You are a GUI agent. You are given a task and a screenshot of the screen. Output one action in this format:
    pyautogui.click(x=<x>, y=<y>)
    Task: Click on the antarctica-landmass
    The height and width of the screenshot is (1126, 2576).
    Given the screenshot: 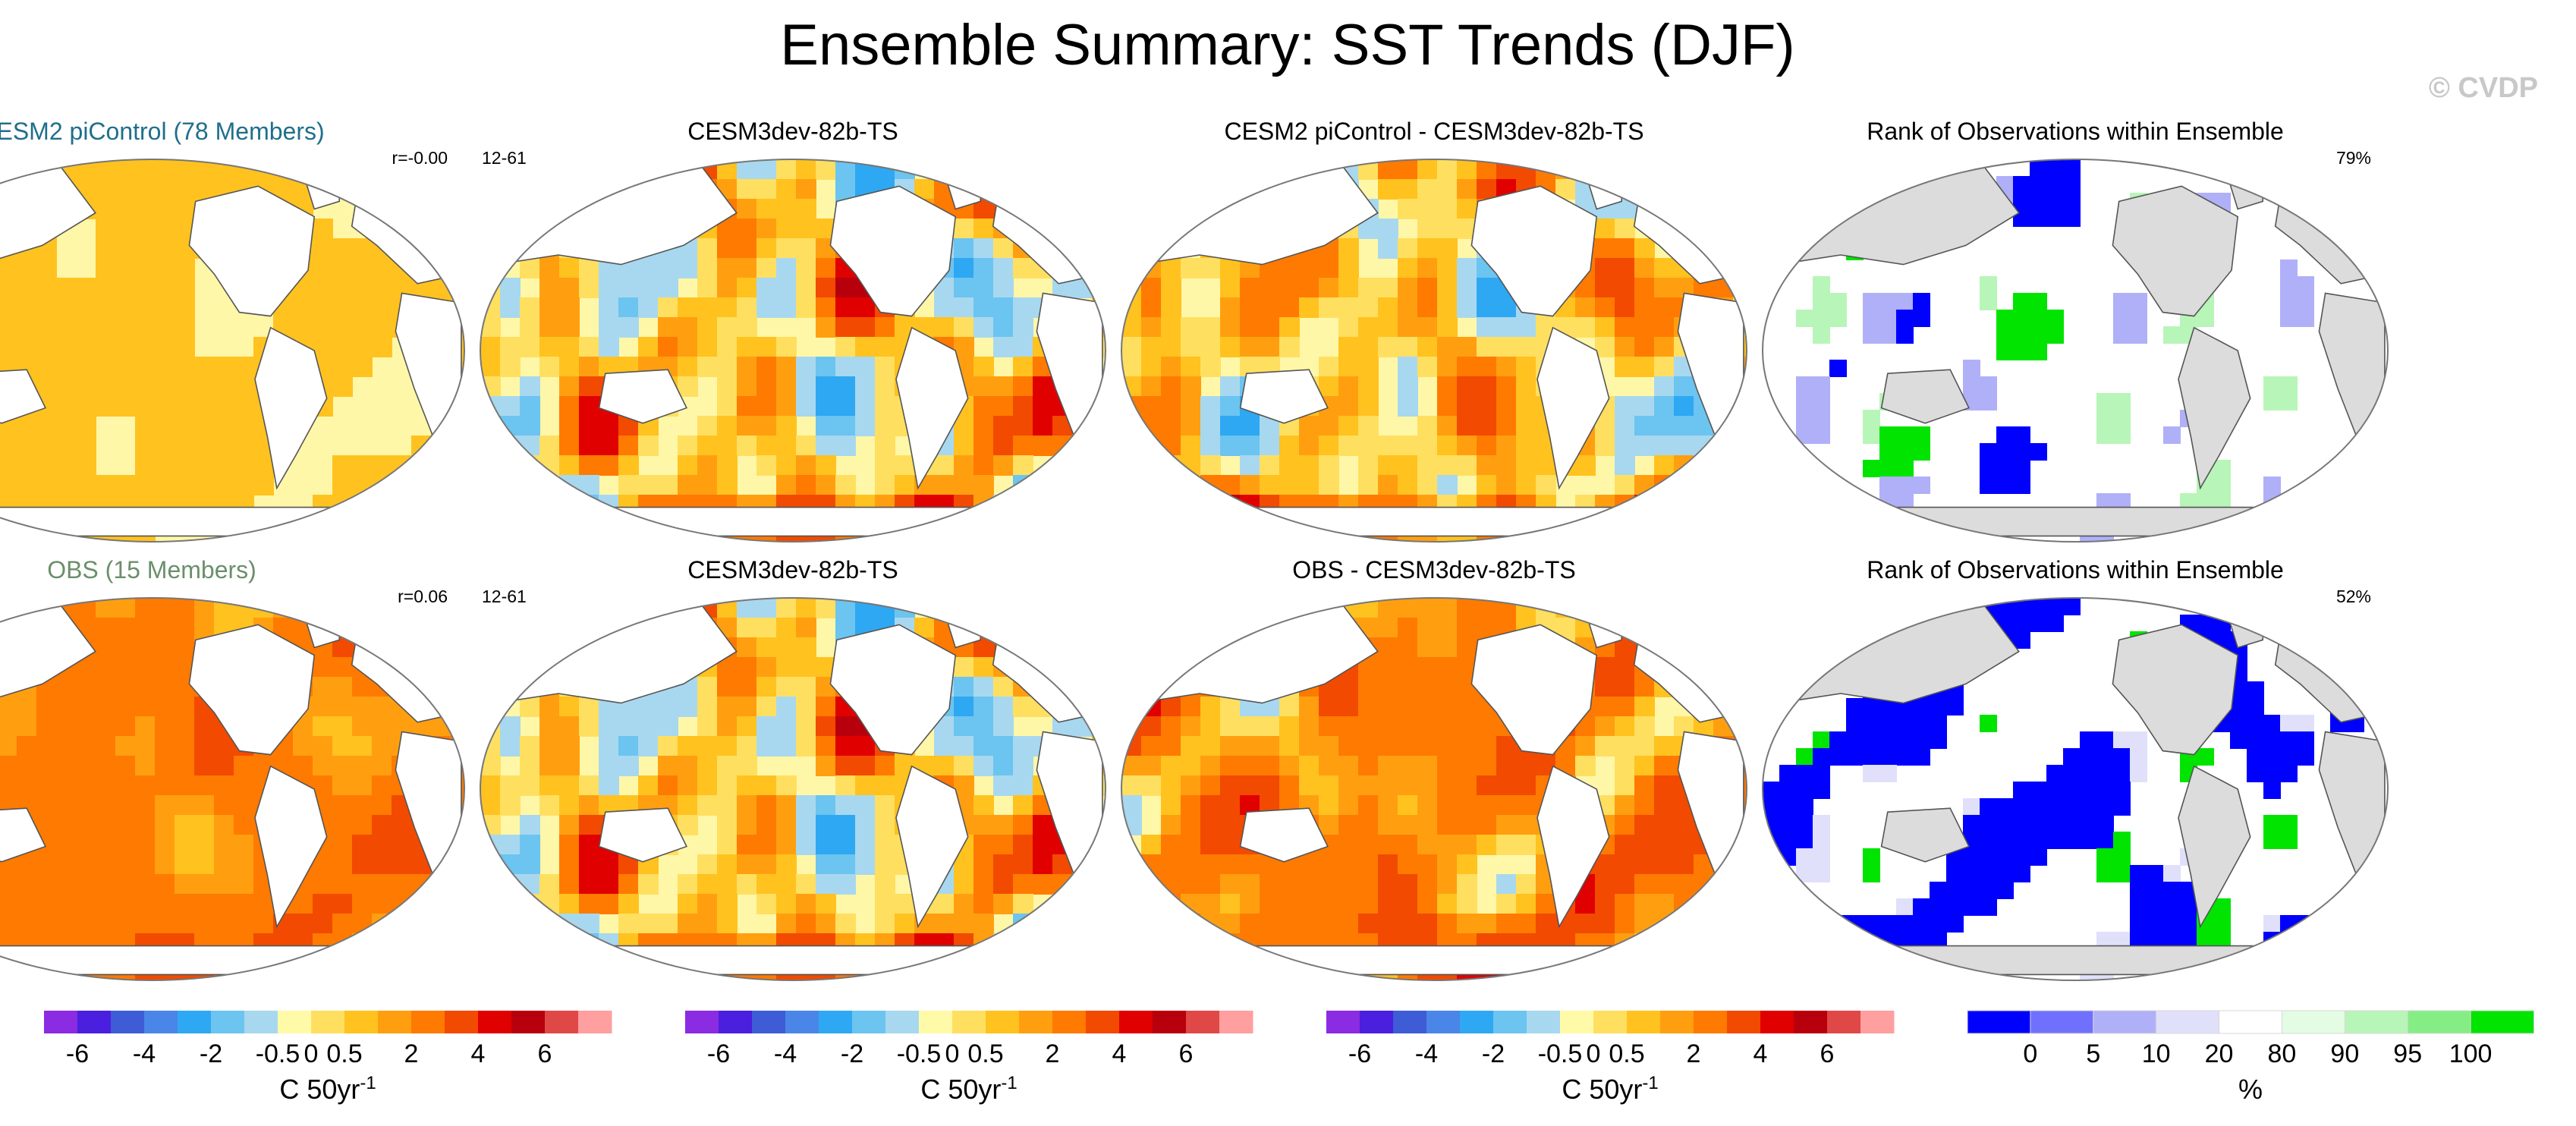 What is the action you would take?
    pyautogui.click(x=220, y=960)
    